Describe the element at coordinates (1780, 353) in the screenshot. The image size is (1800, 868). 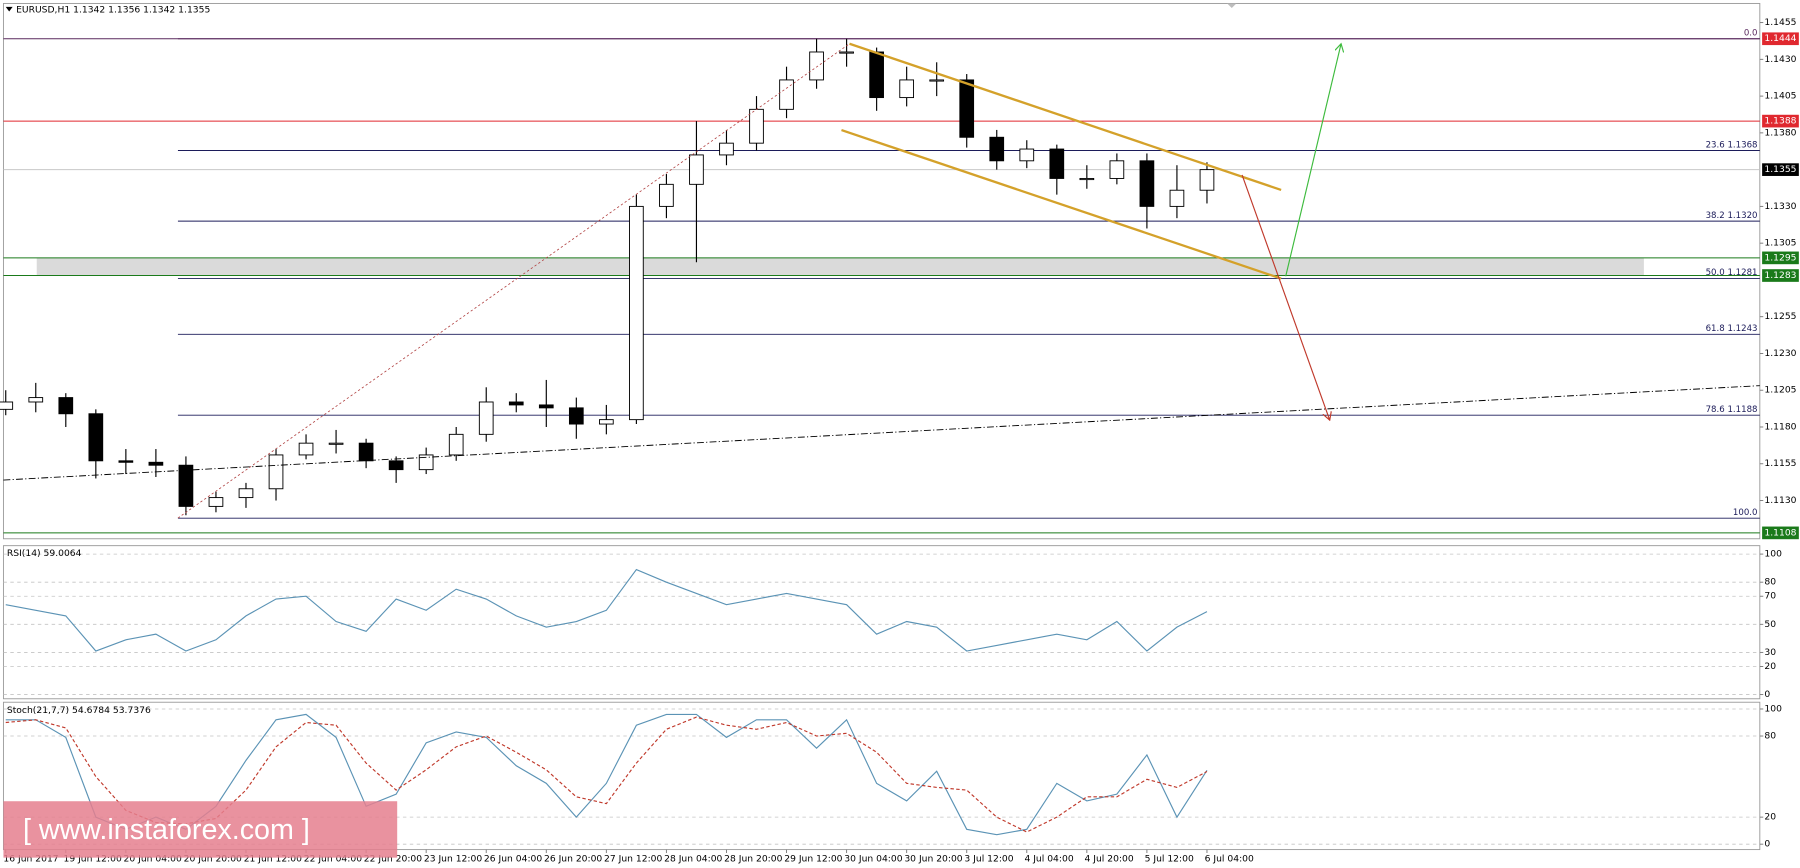
I see `y-tick-label: 1.1230` at that location.